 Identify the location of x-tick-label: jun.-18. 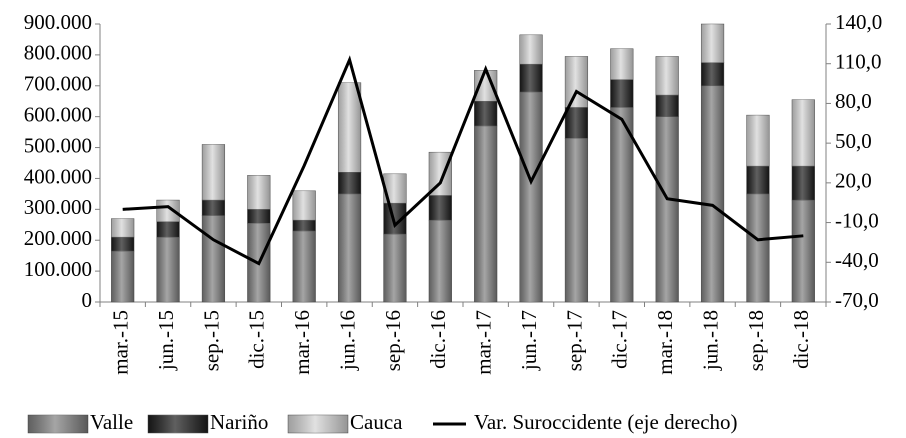
(710, 340).